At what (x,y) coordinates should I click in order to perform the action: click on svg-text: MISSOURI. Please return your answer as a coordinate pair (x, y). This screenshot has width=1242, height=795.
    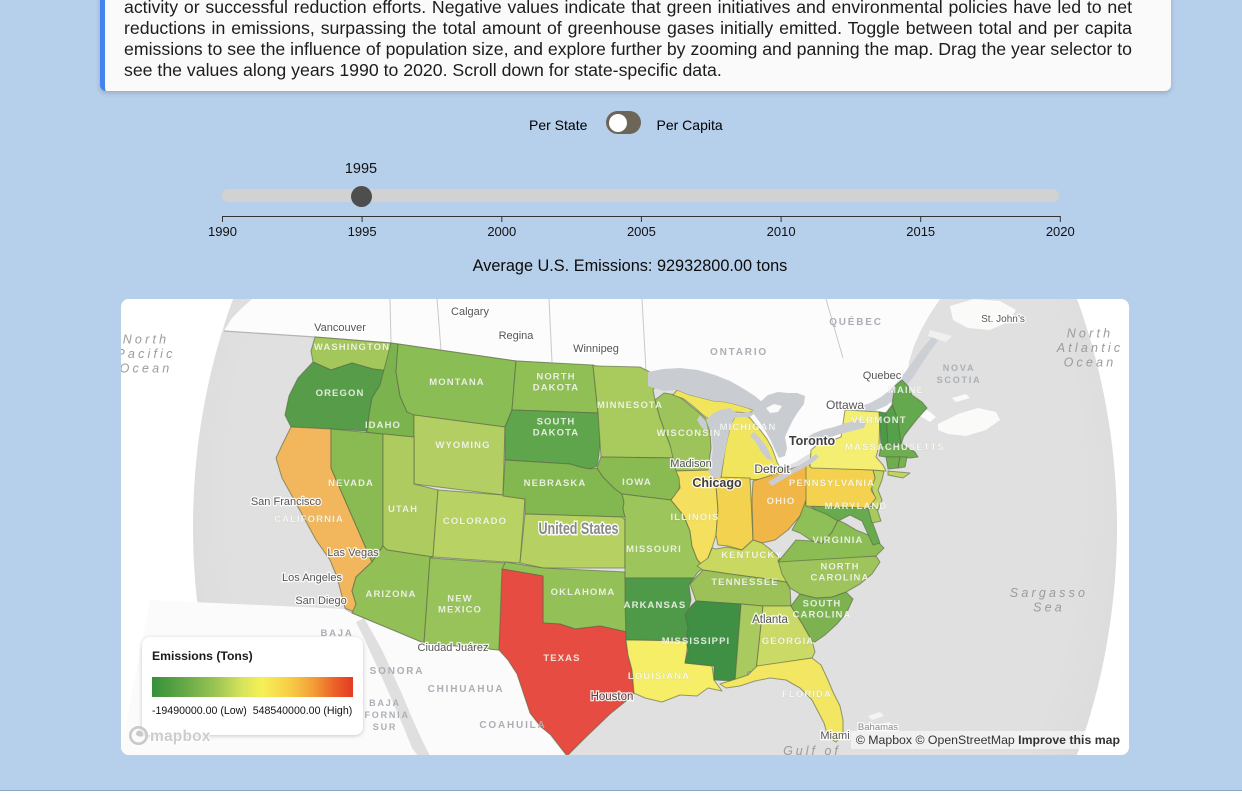
    Looking at the image, I should click on (654, 549).